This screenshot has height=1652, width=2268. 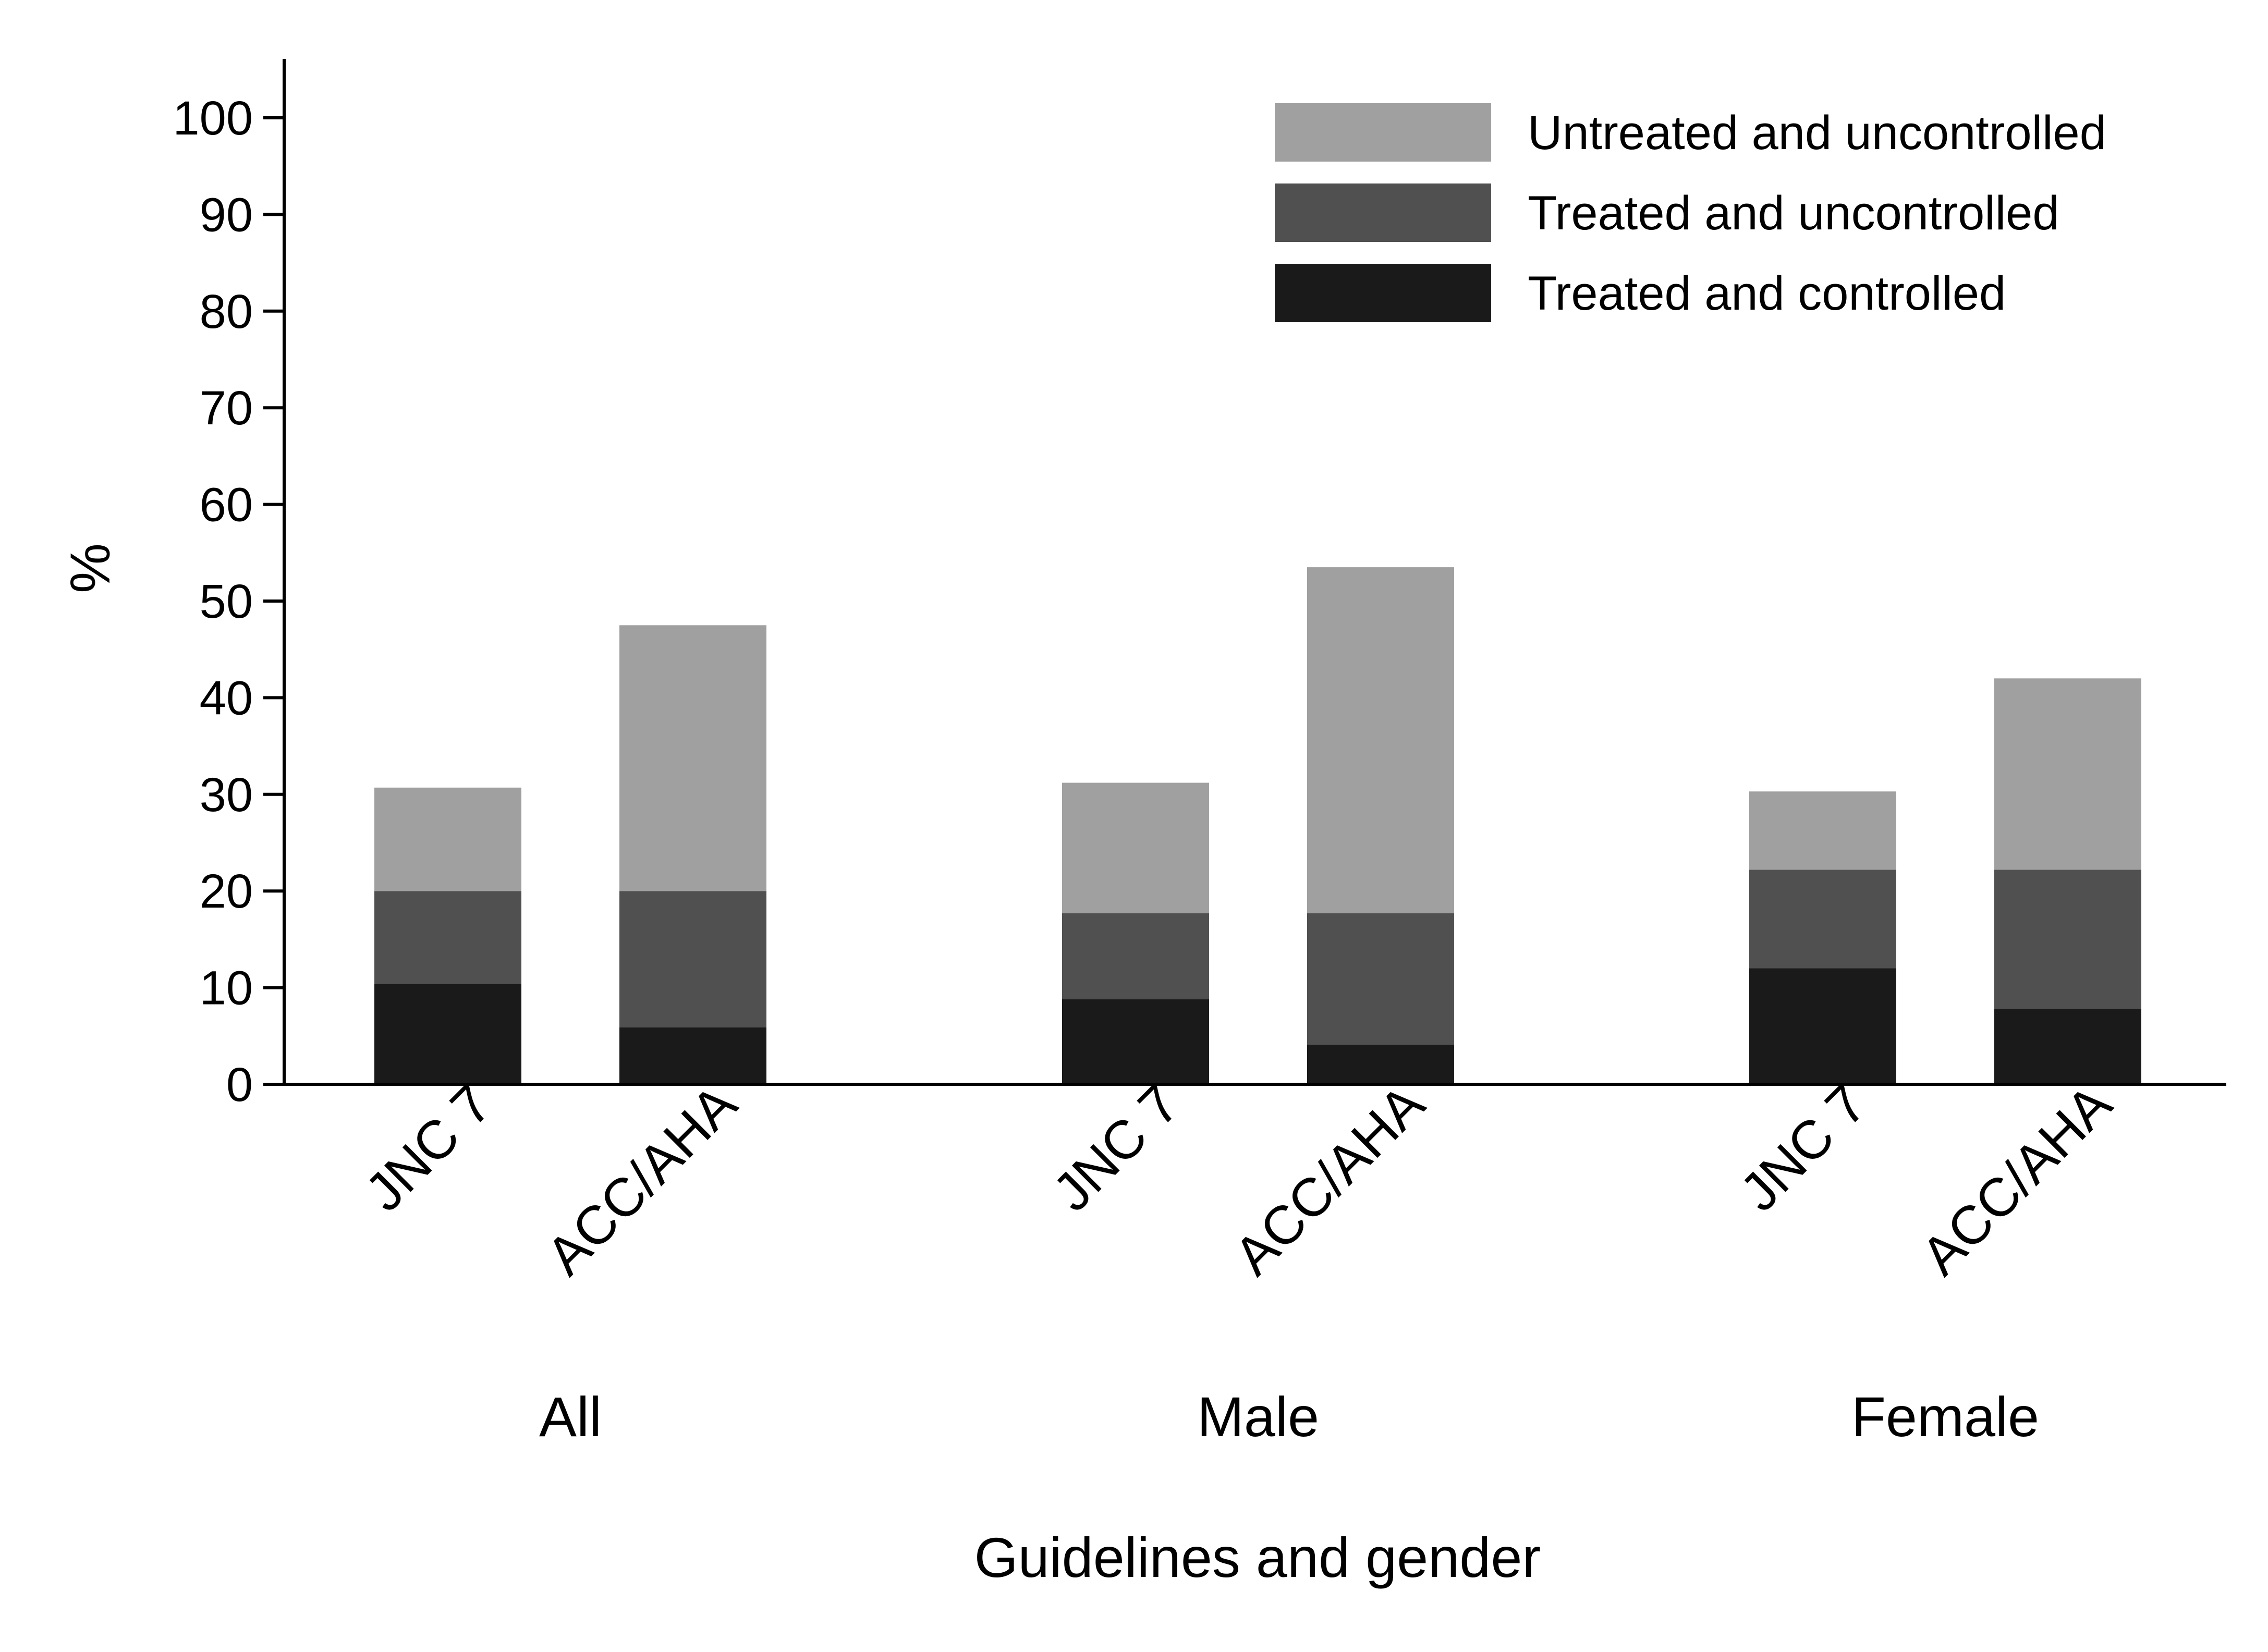 What do you see at coordinates (1383, 212) in the screenshot?
I see `legend-swatch-treated-and-uncontrolled` at bounding box center [1383, 212].